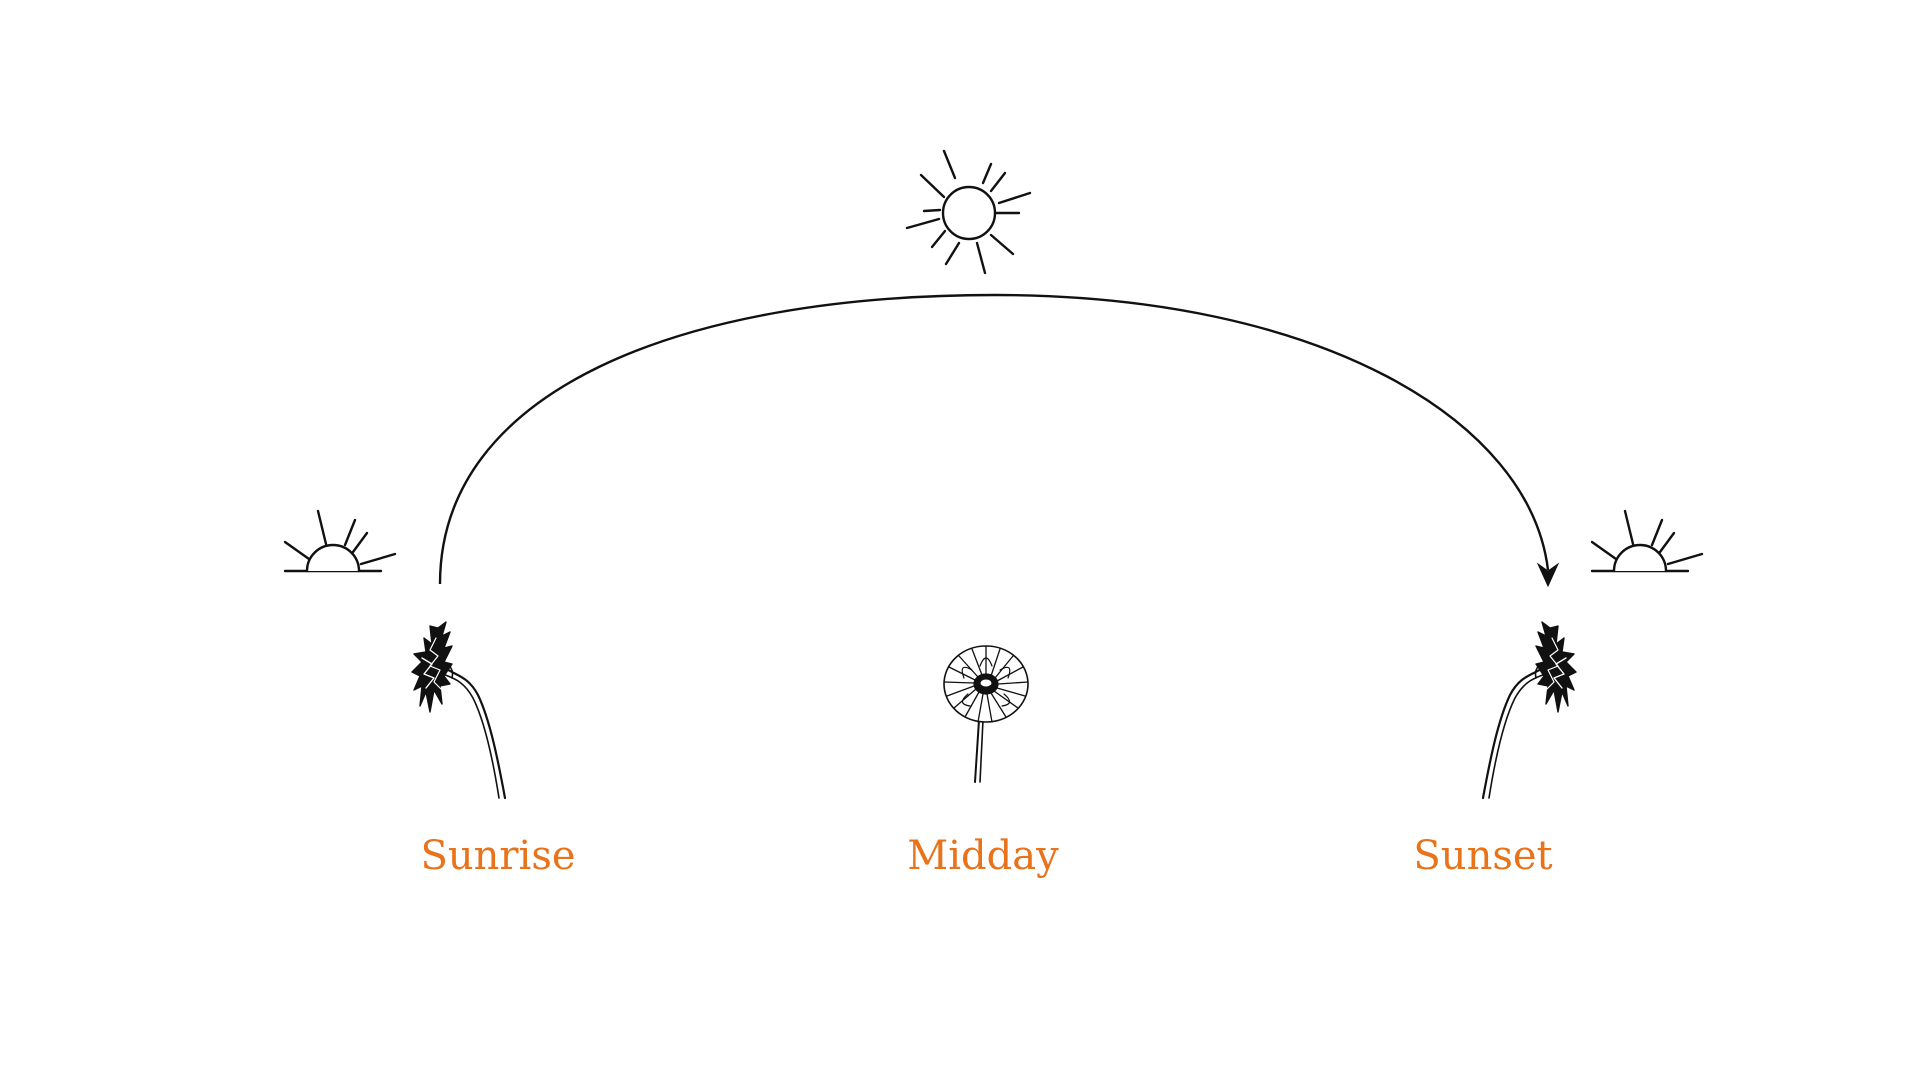 The image size is (1920, 1080). Describe the element at coordinates (498, 856) in the screenshot. I see `sunrise-label: Sunrise` at that location.